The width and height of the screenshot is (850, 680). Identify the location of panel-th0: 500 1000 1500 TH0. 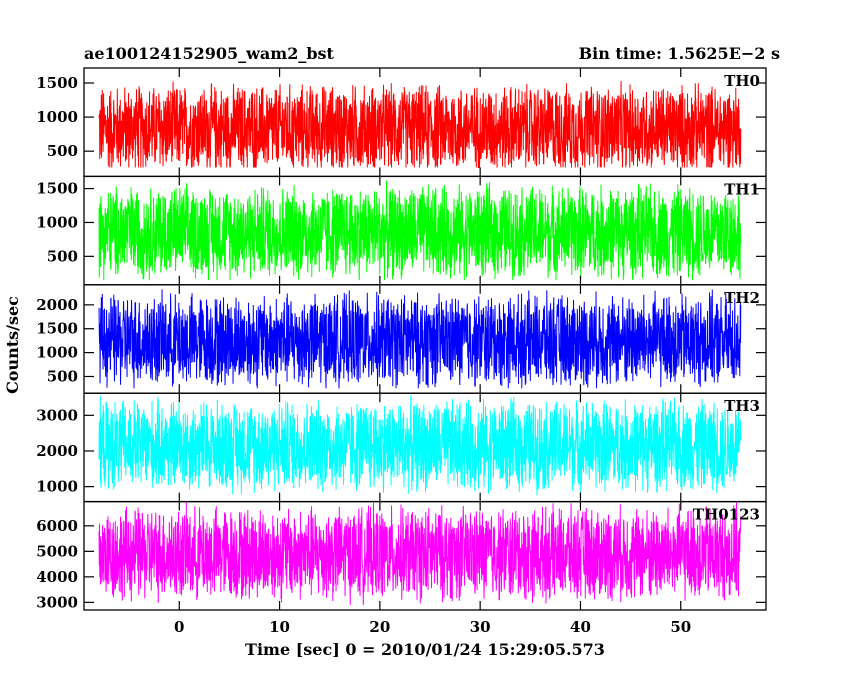
(401, 122).